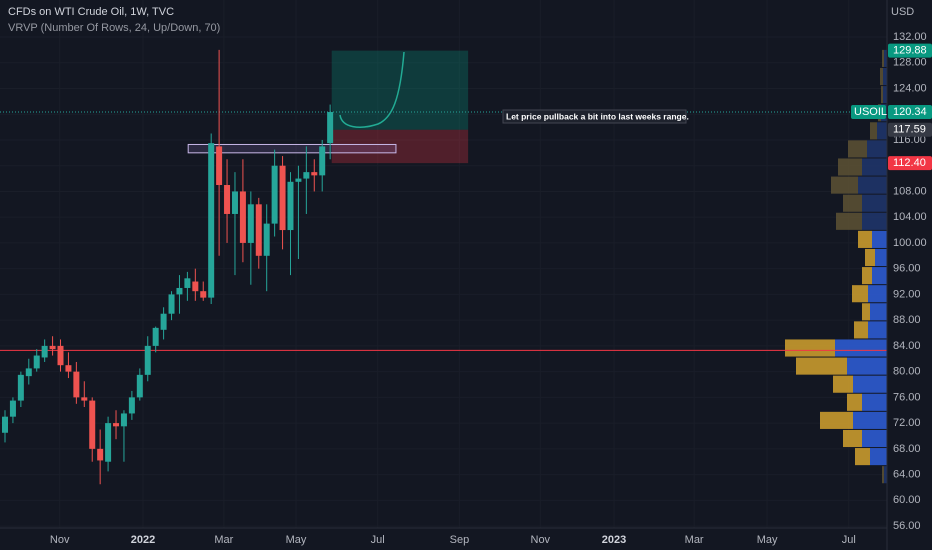 The height and width of the screenshot is (550, 932). I want to click on range-box, so click(292, 148).